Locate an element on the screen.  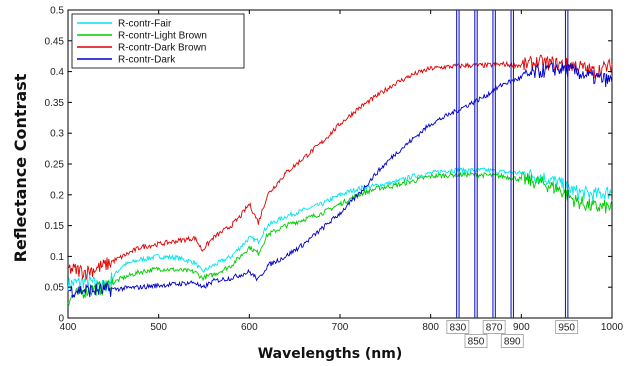
x-tick-label: 400 is located at coordinates (68, 327).